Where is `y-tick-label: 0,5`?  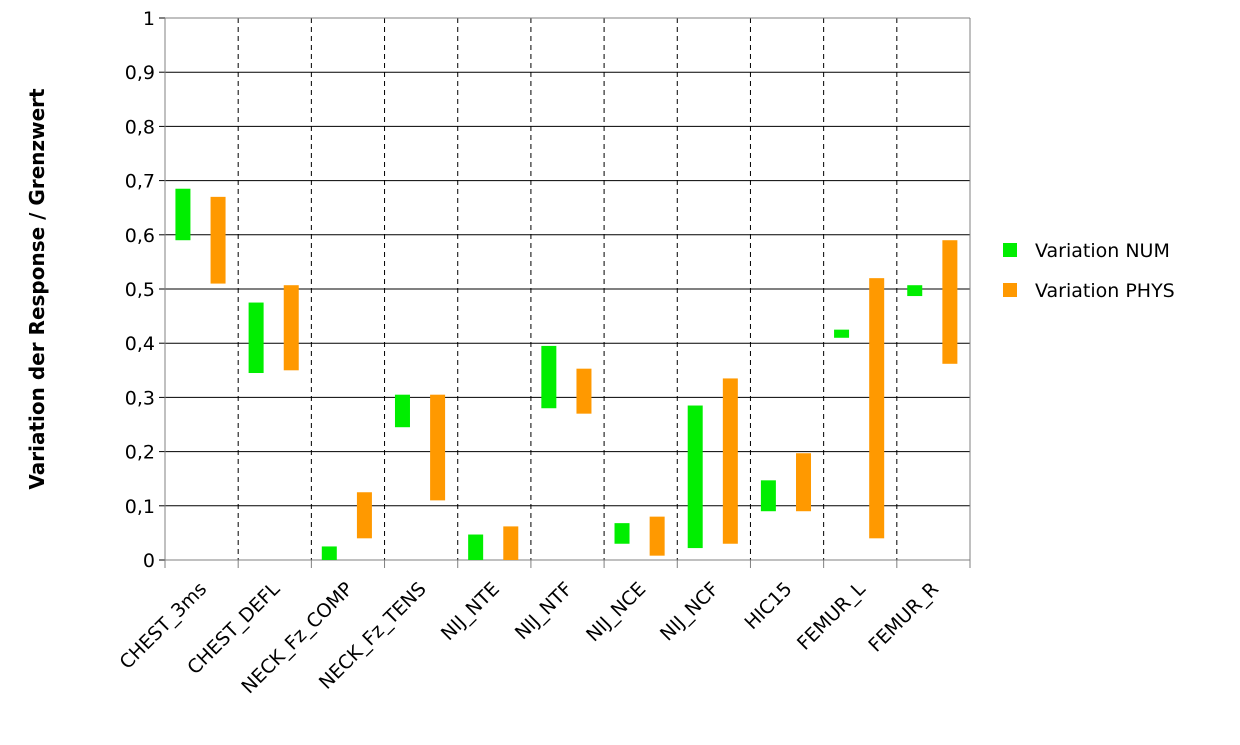 y-tick-label: 0,5 is located at coordinates (140, 290).